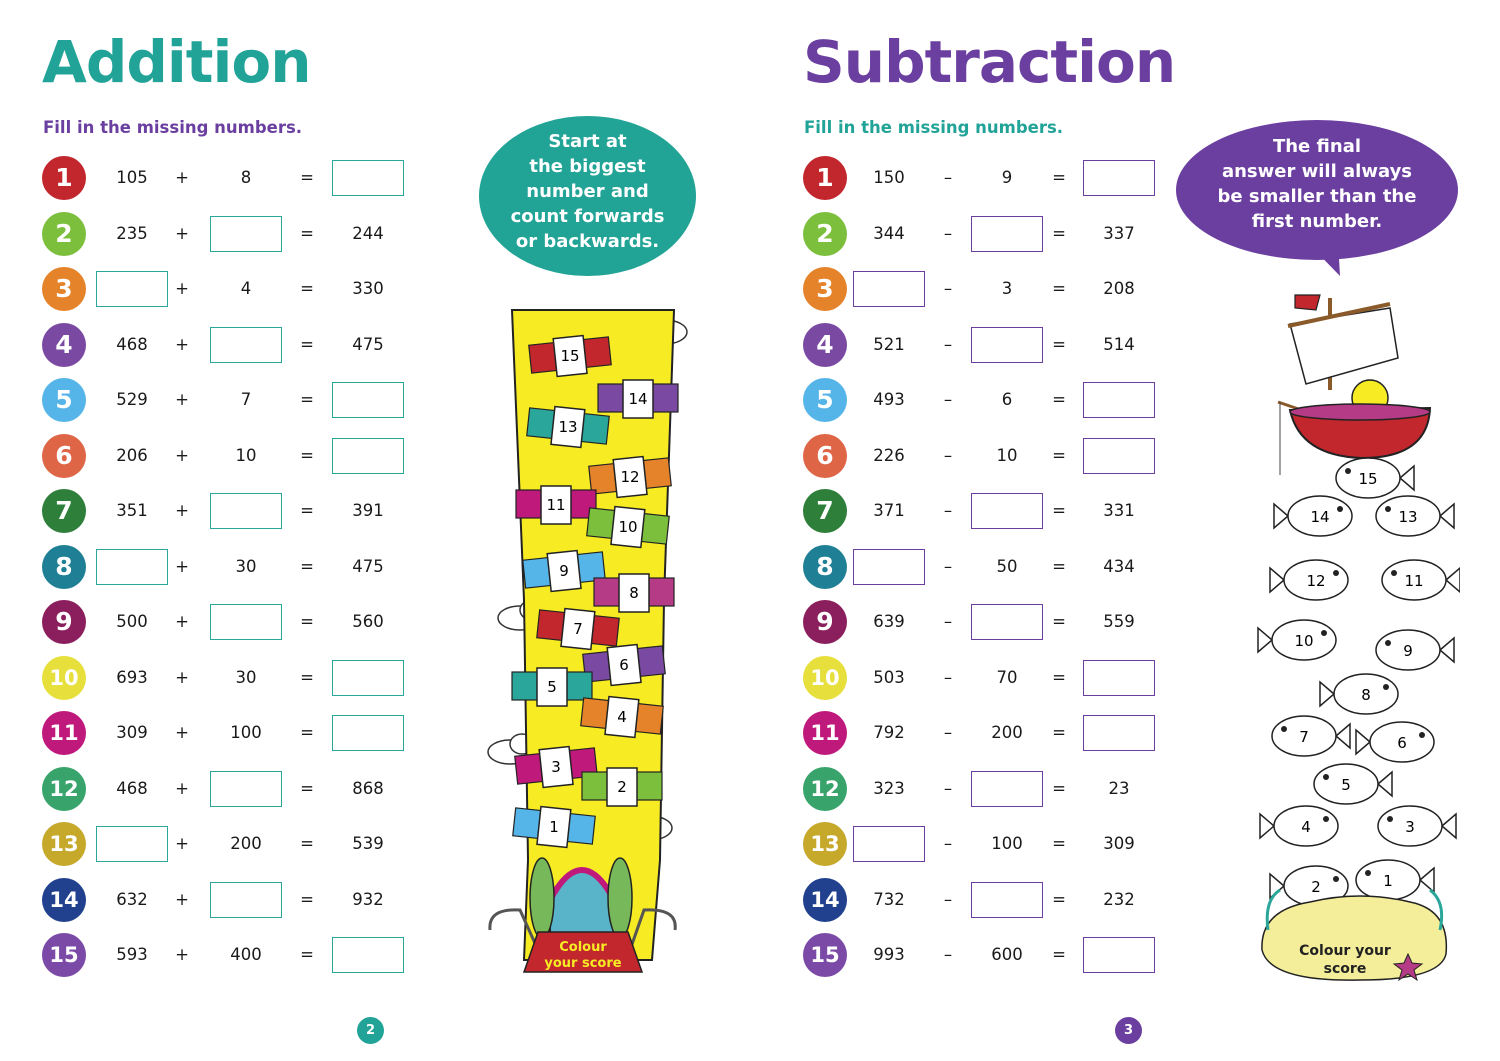 Image resolution: width=1500 pixels, height=1061 pixels. Describe the element at coordinates (1415, 516) in the screenshot. I see `score-fish: 13` at that location.